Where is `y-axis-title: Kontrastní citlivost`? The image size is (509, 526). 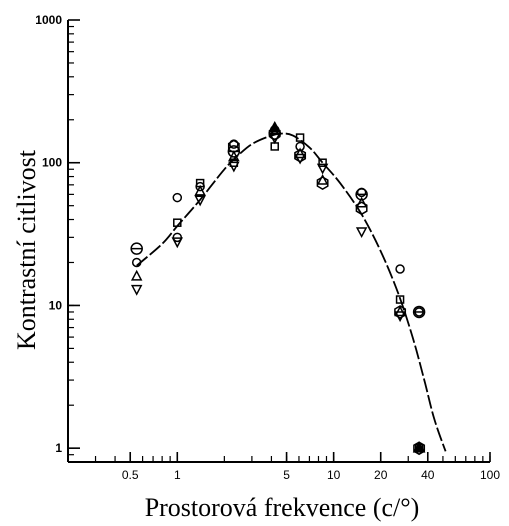
y-axis-title: Kontrastní citlivost is located at coordinates (26, 249).